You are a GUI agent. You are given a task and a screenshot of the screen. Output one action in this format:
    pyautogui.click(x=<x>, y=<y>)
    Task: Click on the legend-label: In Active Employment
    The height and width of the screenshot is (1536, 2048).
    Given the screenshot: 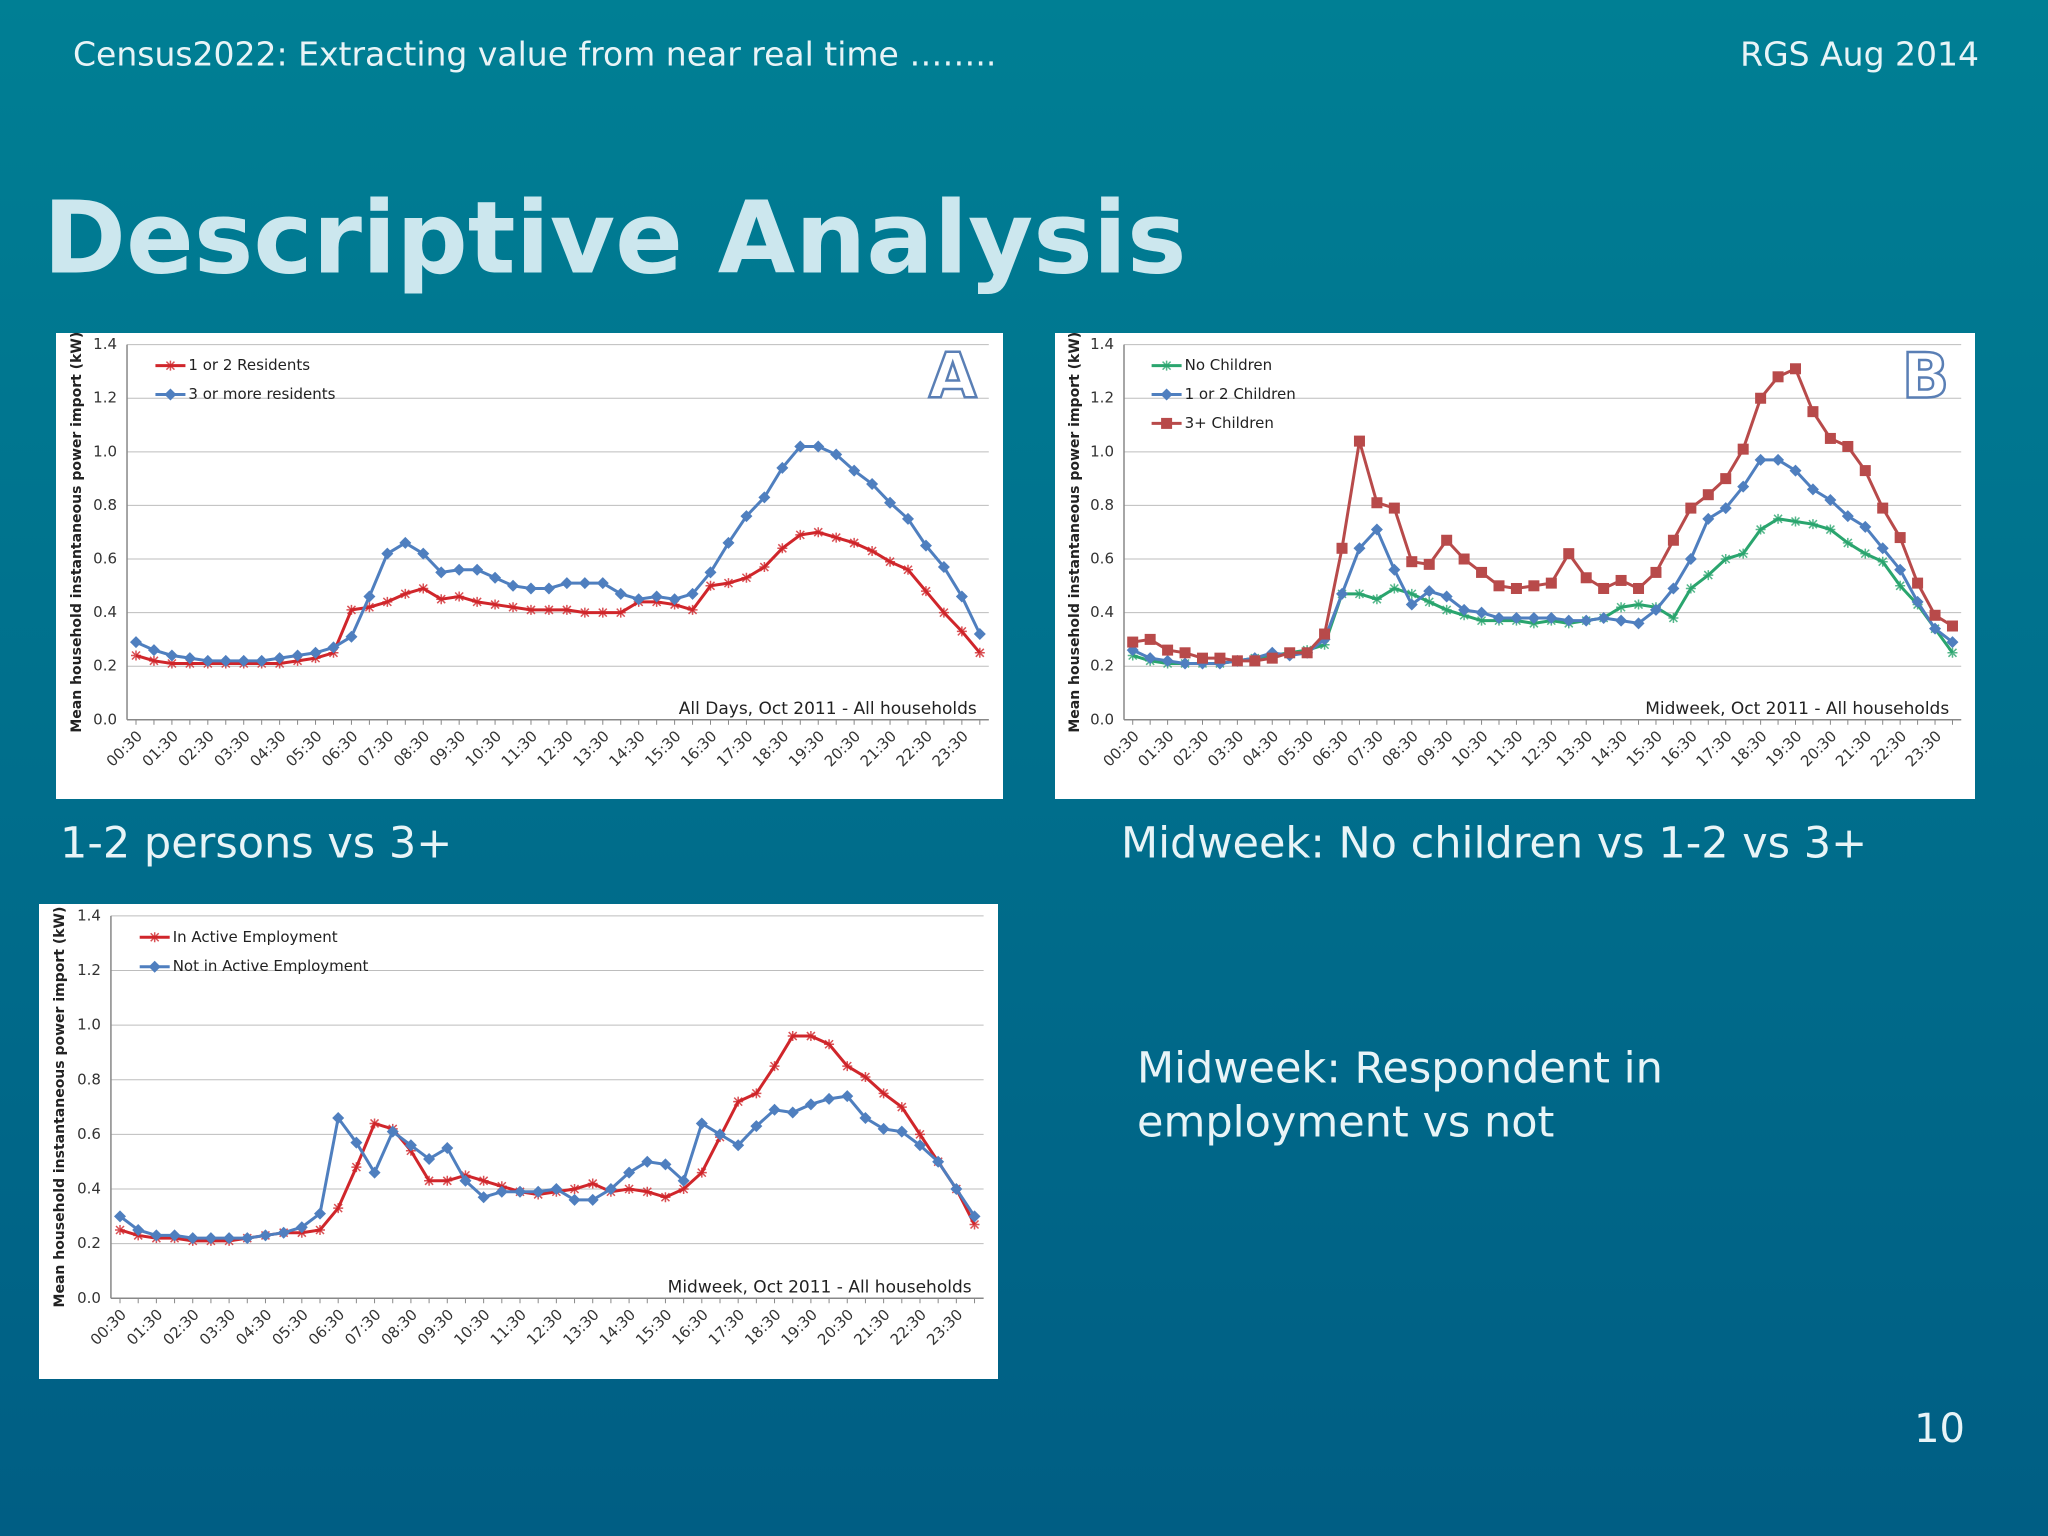 What is the action you would take?
    pyautogui.click(x=255, y=937)
    